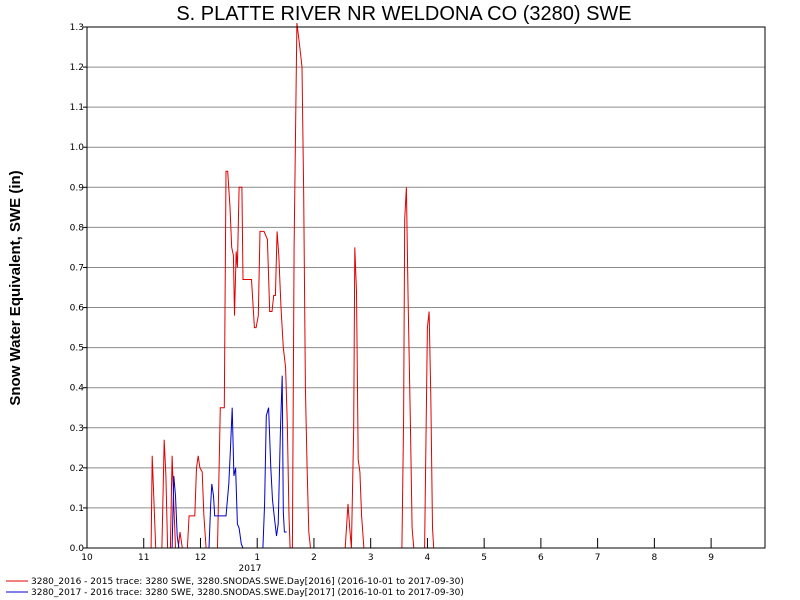  What do you see at coordinates (541, 558) in the screenshot?
I see `x-tick-label: 6` at bounding box center [541, 558].